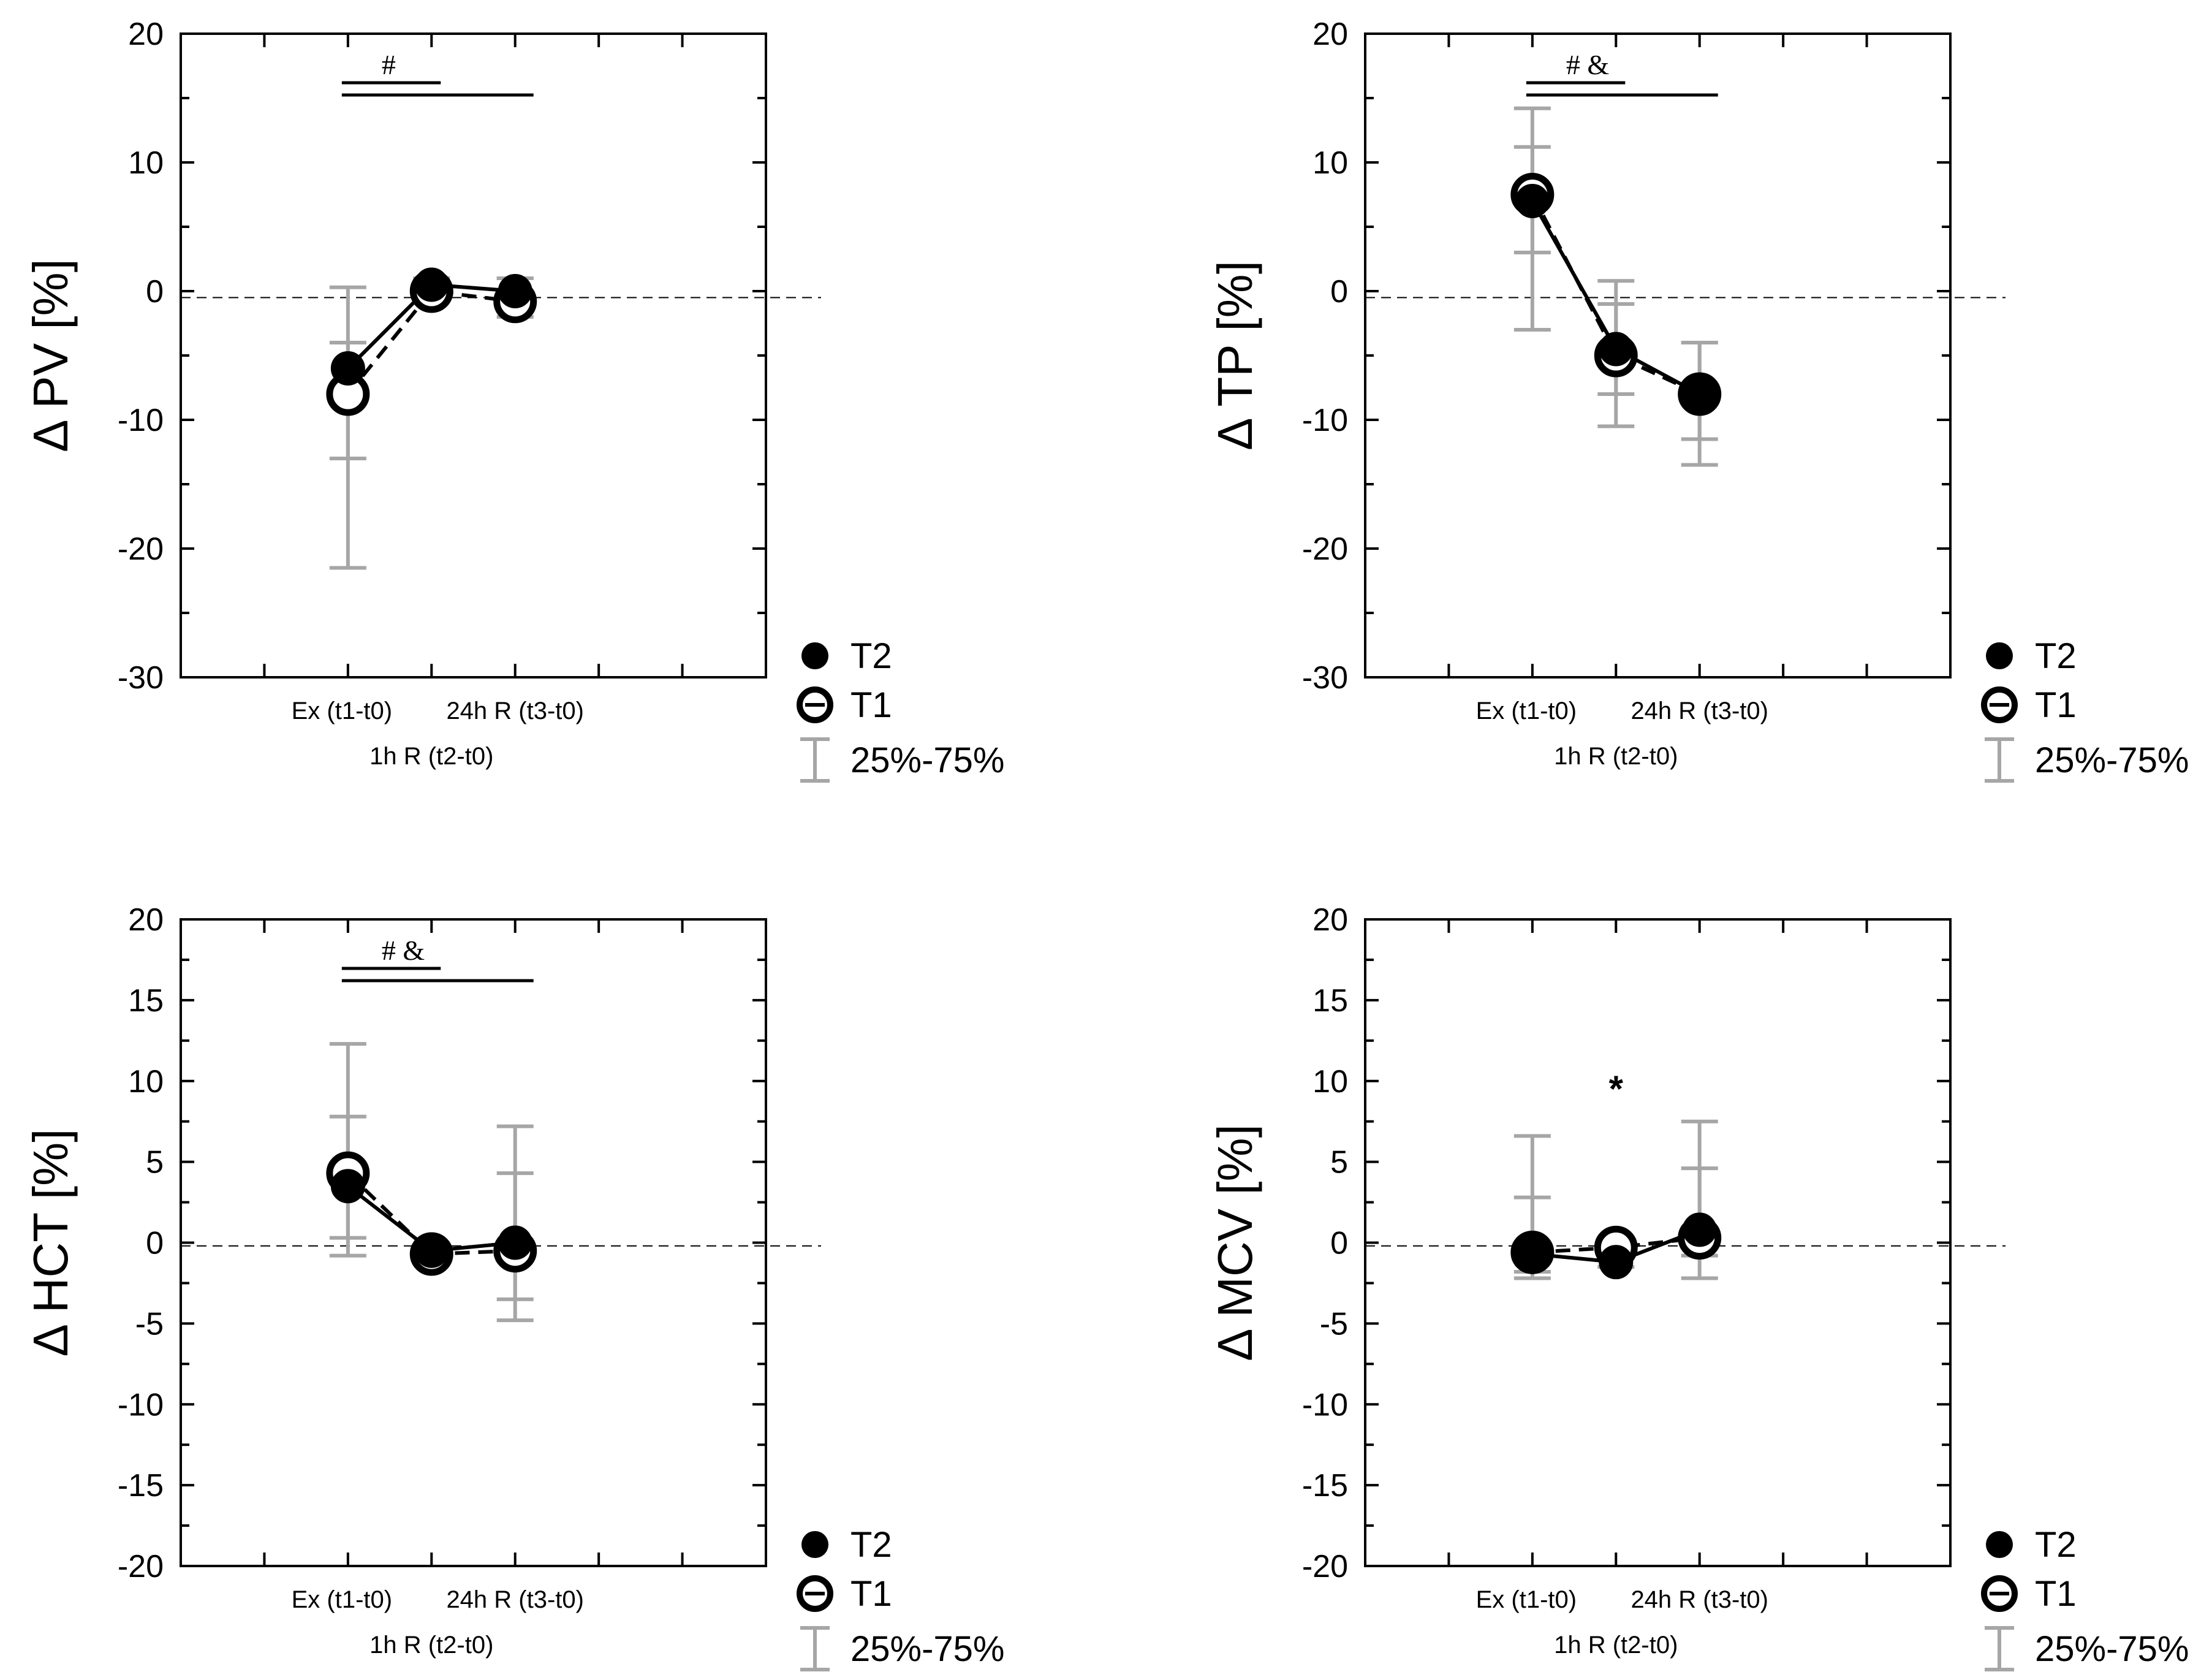  Describe the element at coordinates (50, 1242) in the screenshot. I see `y-axis-label: Δ HCT [%]` at that location.